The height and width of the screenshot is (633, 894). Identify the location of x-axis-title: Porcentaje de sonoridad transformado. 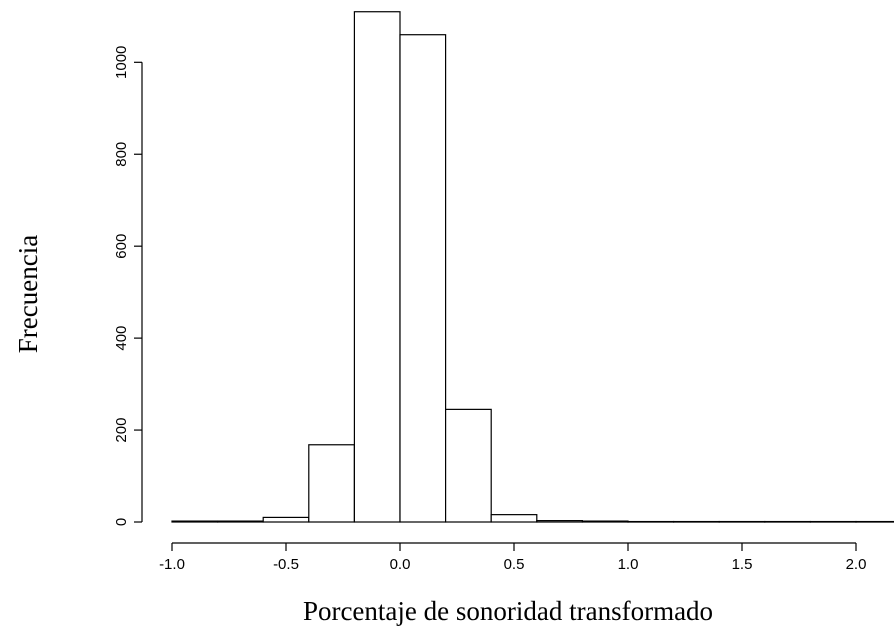
(508, 611).